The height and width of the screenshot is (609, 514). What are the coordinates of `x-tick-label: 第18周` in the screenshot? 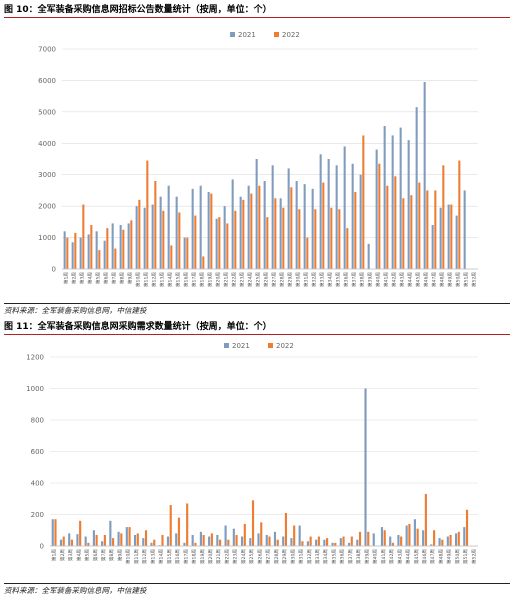 It's located at (202, 279).